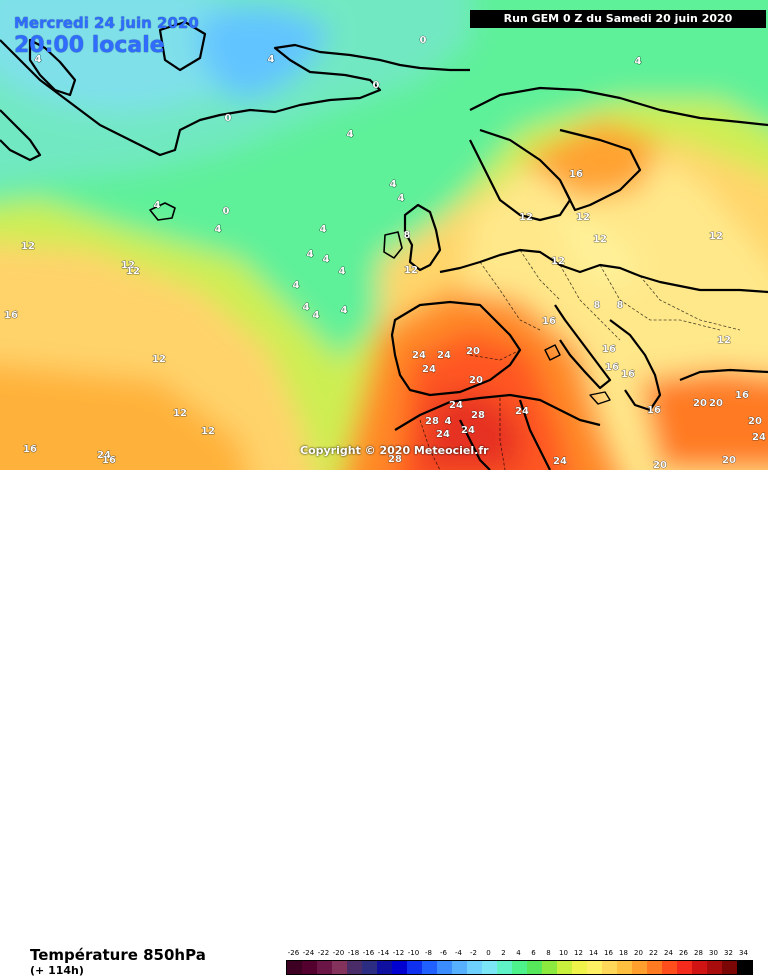  I want to click on scale-tick-label: -16, so click(368, 953).